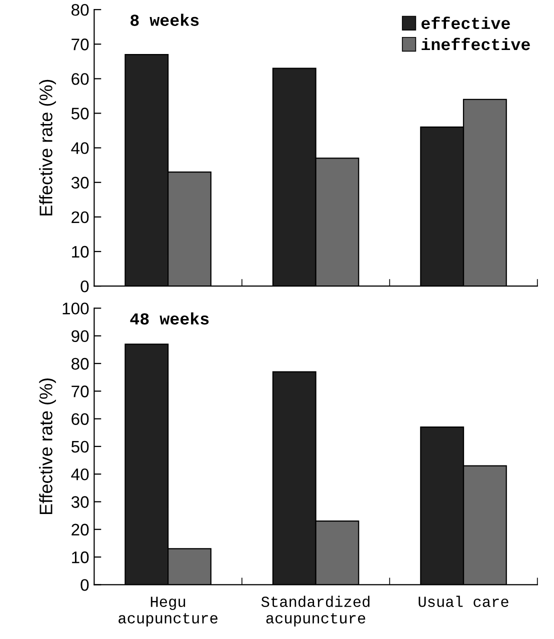  Describe the element at coordinates (168, 611) in the screenshot. I see `x-tick-label: Hegu acupuncture` at that location.